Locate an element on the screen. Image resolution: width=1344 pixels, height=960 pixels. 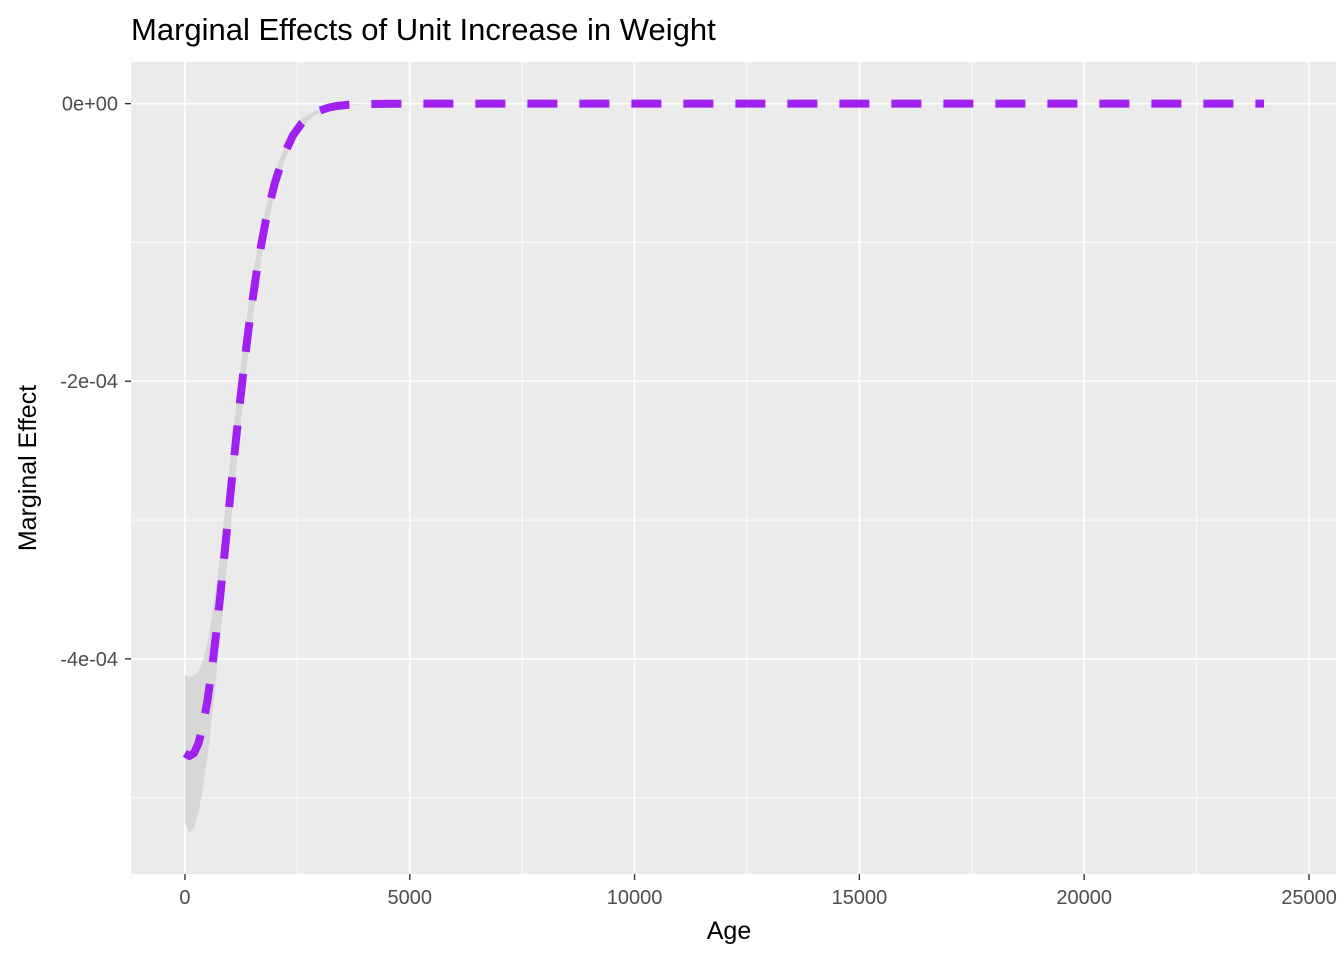
x-tick-label: 25000 is located at coordinates (1309, 898).